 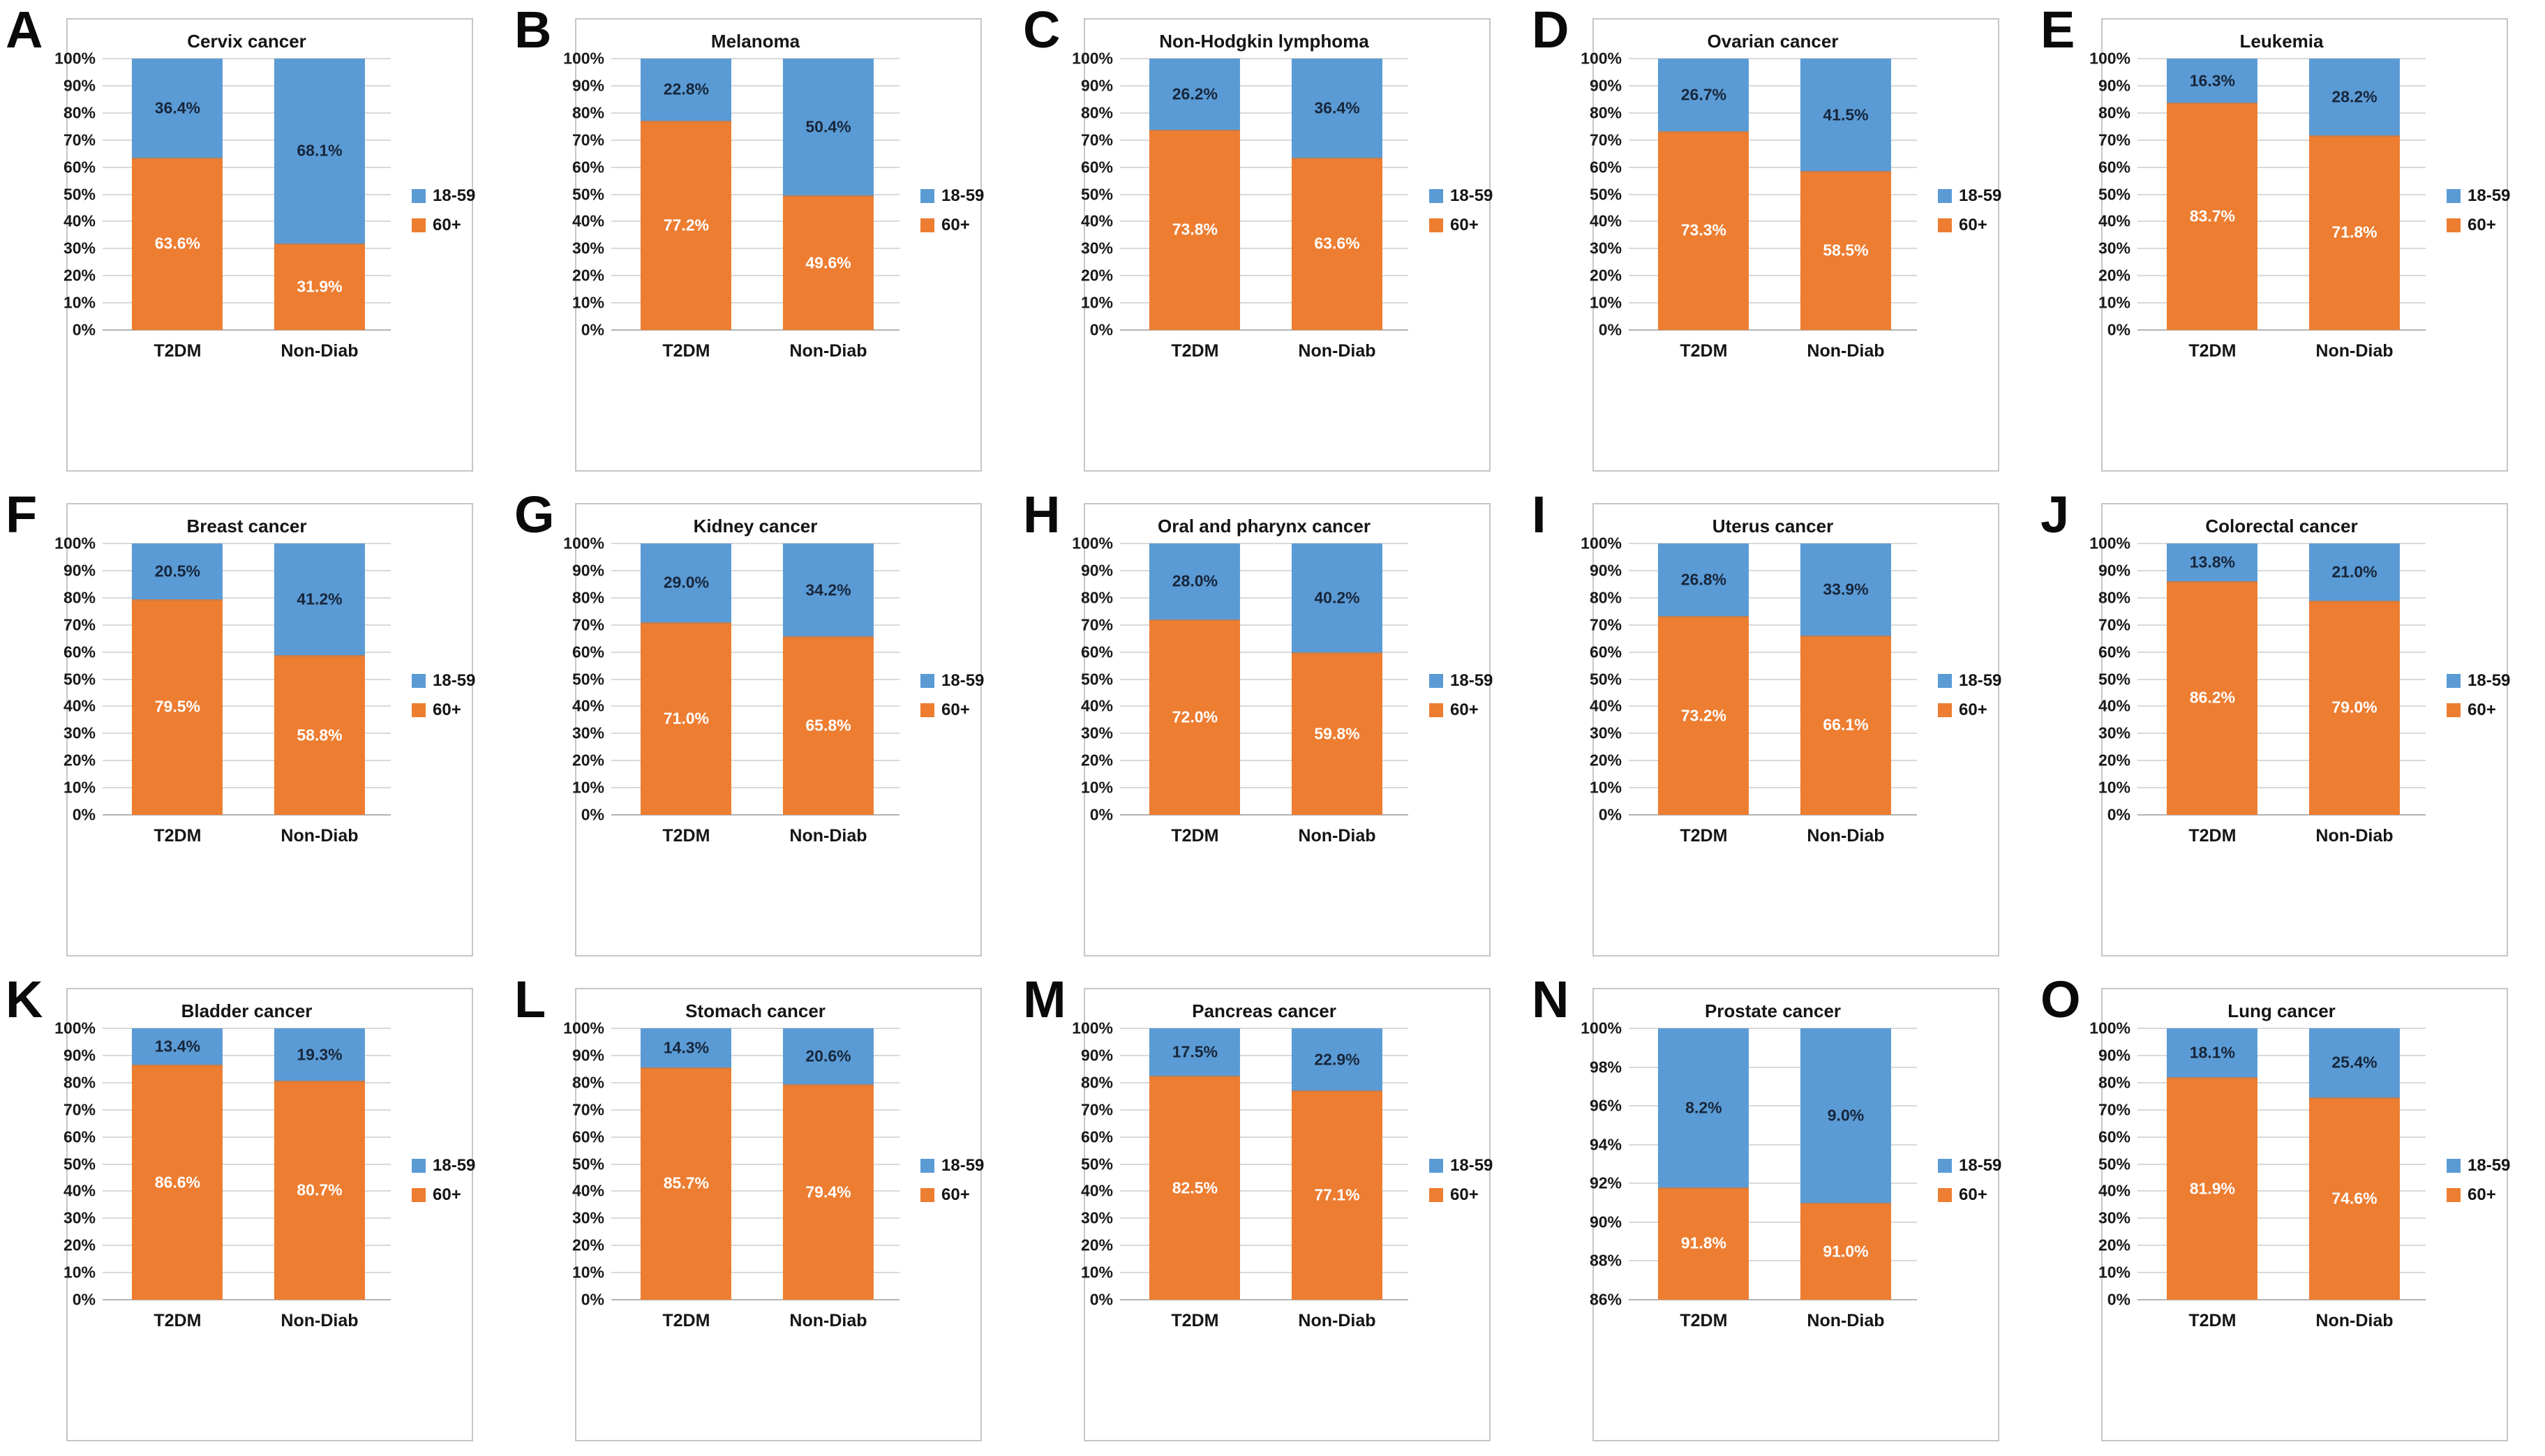 What do you see at coordinates (443, 210) in the screenshot?
I see `legend: 18-59 60+` at bounding box center [443, 210].